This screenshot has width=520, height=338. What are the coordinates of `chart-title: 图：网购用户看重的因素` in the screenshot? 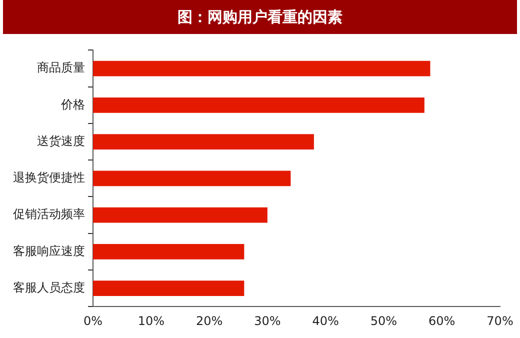 It's located at (260, 17).